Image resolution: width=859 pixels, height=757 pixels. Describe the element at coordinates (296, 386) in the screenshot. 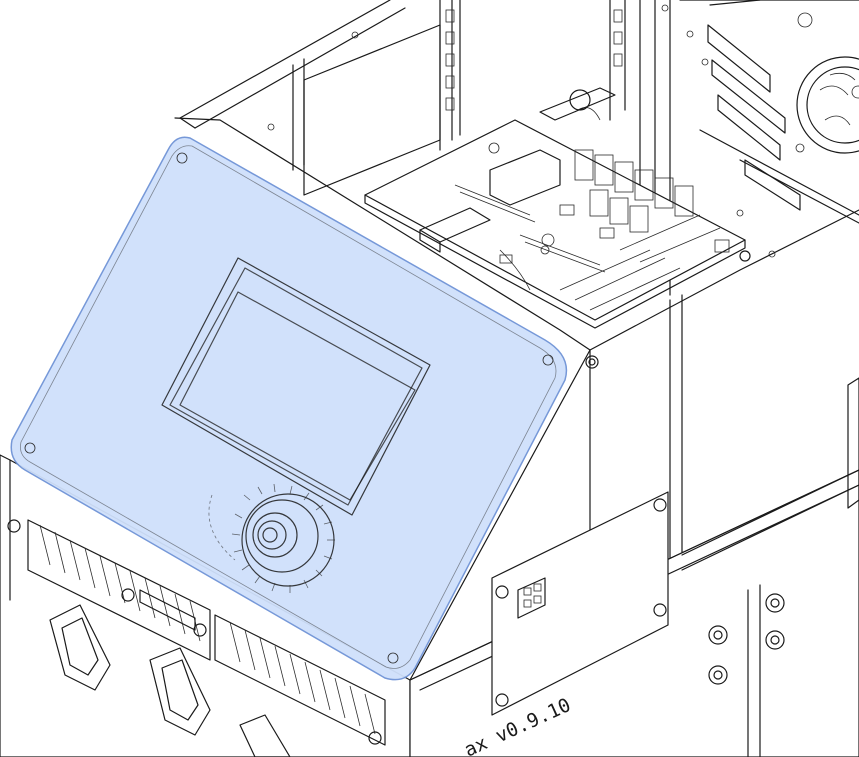

I see `lcd-screen` at that location.